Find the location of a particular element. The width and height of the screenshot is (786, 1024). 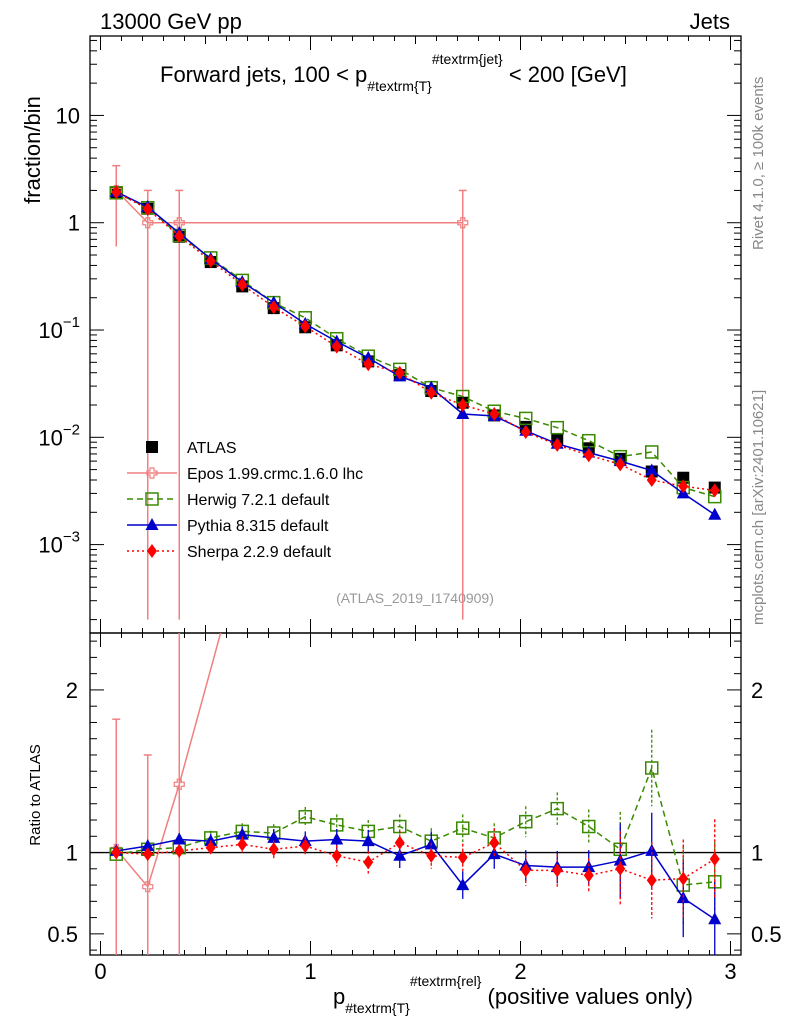

header-energy: 13000 GeV pp is located at coordinates (171, 21).